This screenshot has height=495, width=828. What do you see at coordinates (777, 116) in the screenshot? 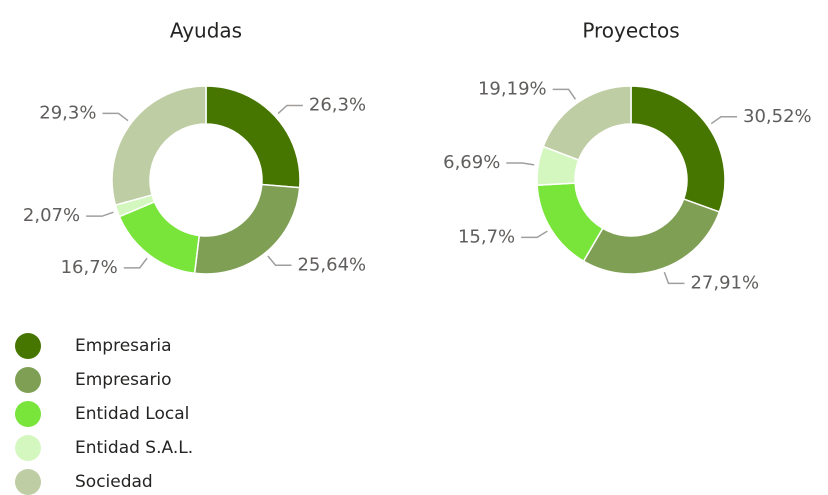
I see `data-label: 30,52%` at bounding box center [777, 116].